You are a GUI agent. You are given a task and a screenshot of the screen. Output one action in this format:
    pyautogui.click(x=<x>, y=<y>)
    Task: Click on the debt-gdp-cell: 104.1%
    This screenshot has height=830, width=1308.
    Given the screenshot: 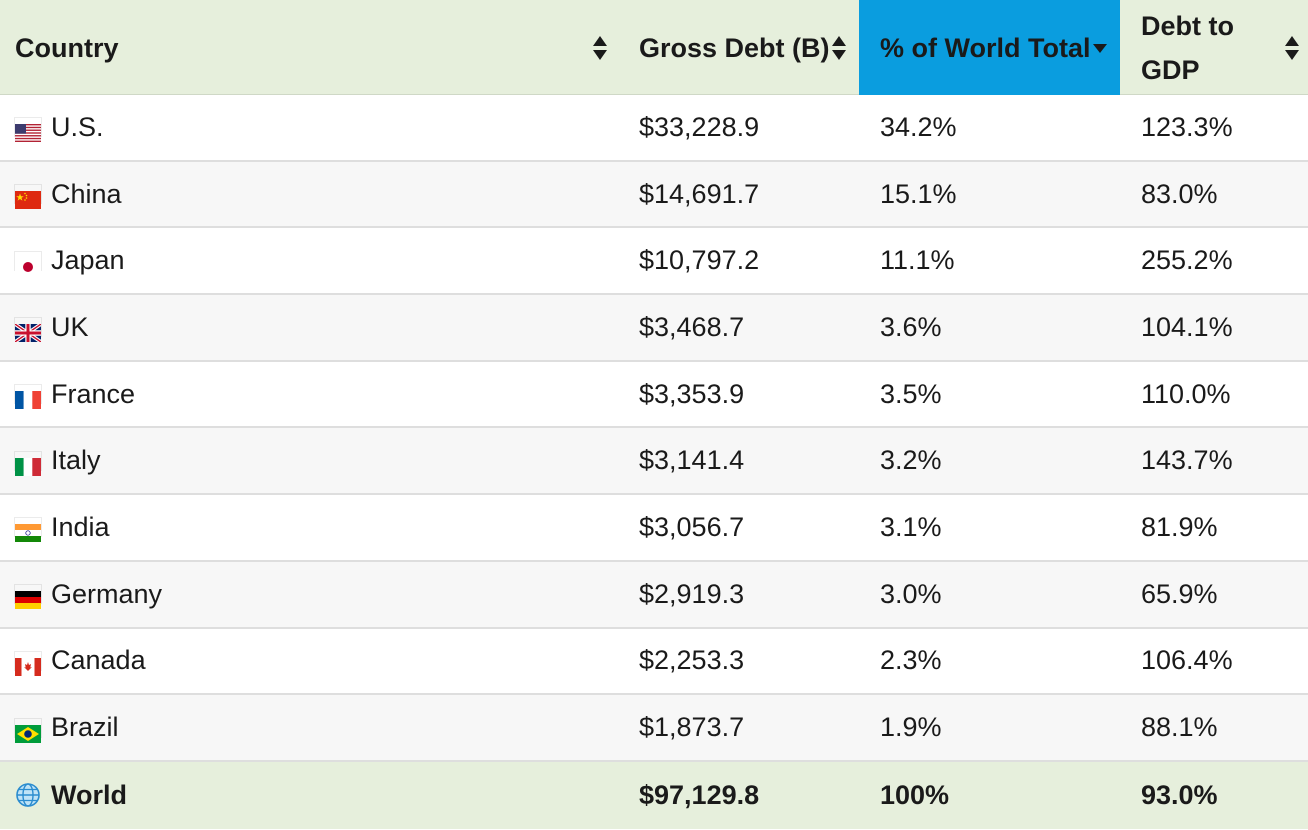 What is the action you would take?
    pyautogui.click(x=1187, y=326)
    